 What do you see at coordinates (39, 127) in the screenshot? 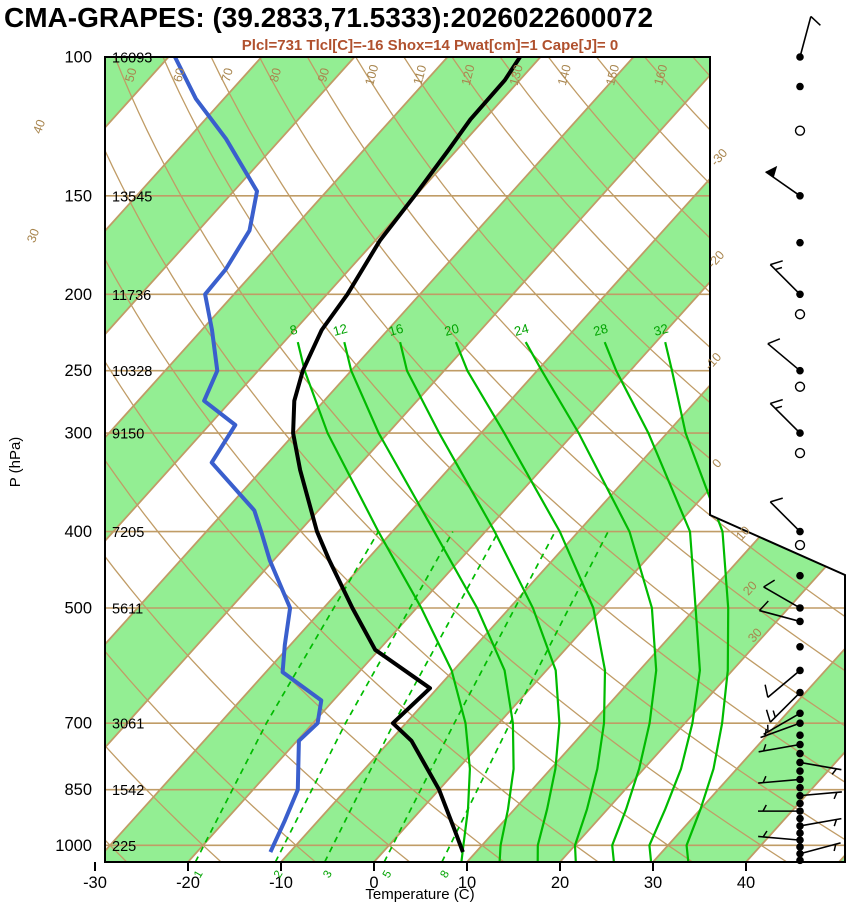
I see `left-adiabat-label: 40` at bounding box center [39, 127].